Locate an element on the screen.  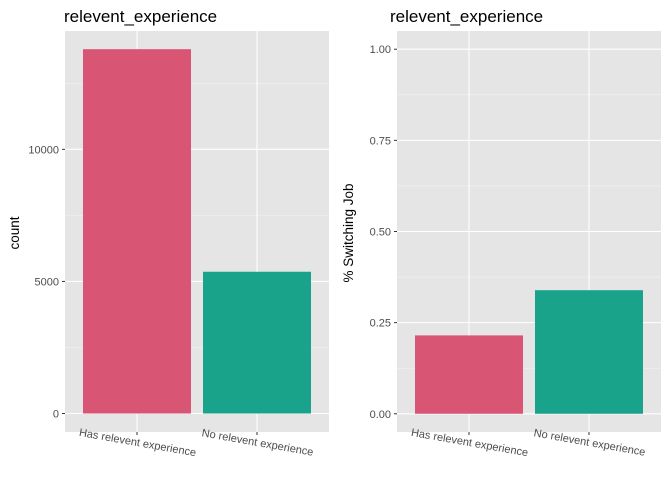
left-chart-y-axis-title: count is located at coordinates (14, 232).